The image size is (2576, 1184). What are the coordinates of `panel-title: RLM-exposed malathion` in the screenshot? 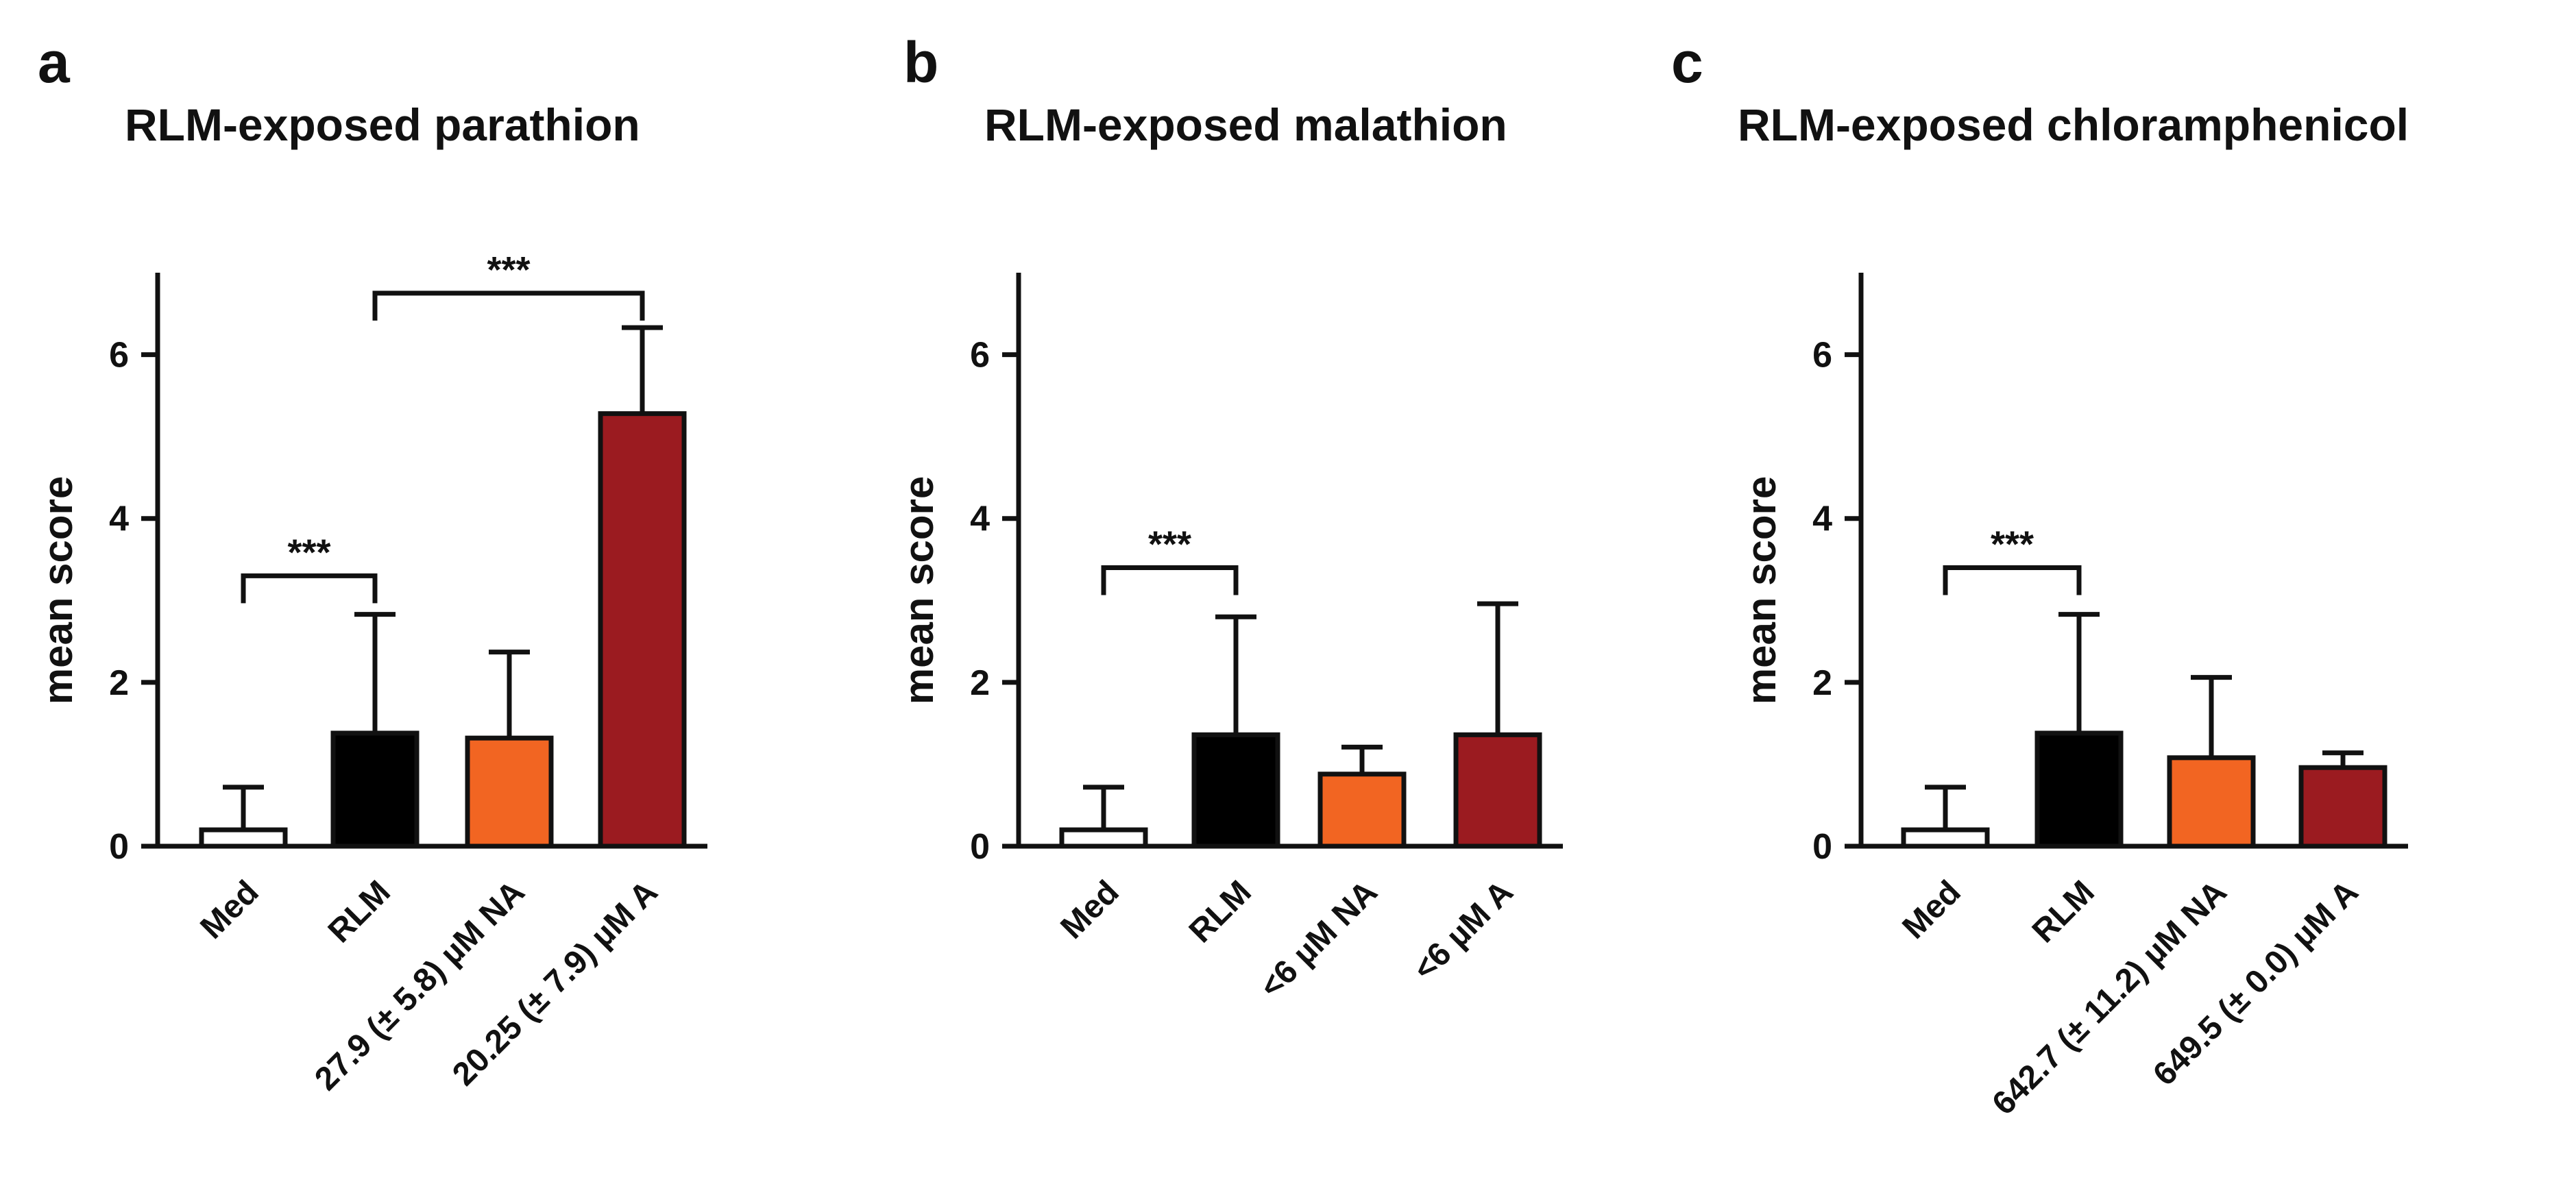 It's located at (1245, 125).